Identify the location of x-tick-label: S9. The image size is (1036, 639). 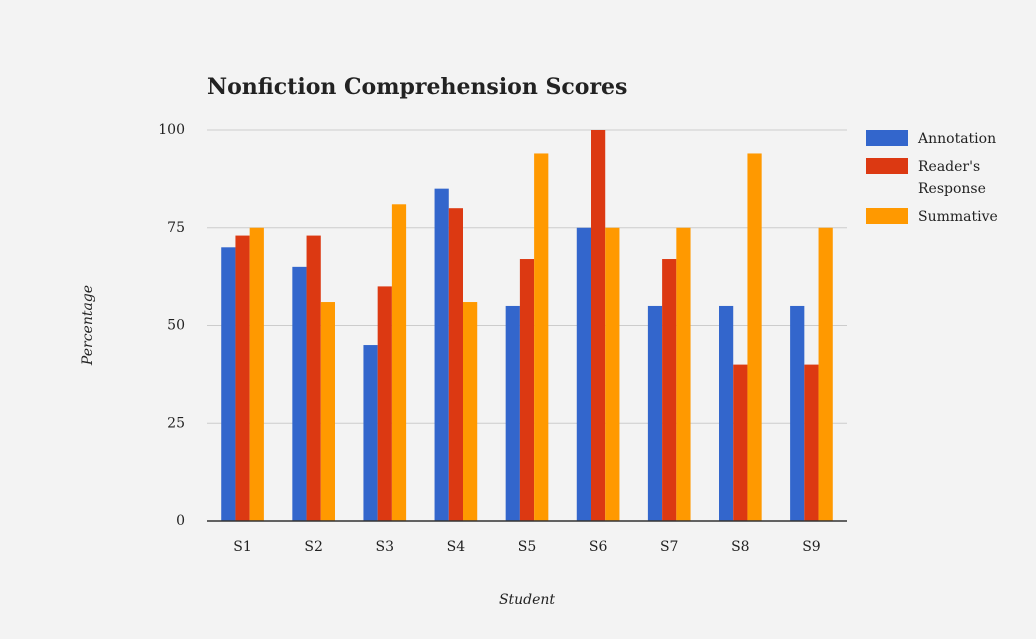
(811, 547).